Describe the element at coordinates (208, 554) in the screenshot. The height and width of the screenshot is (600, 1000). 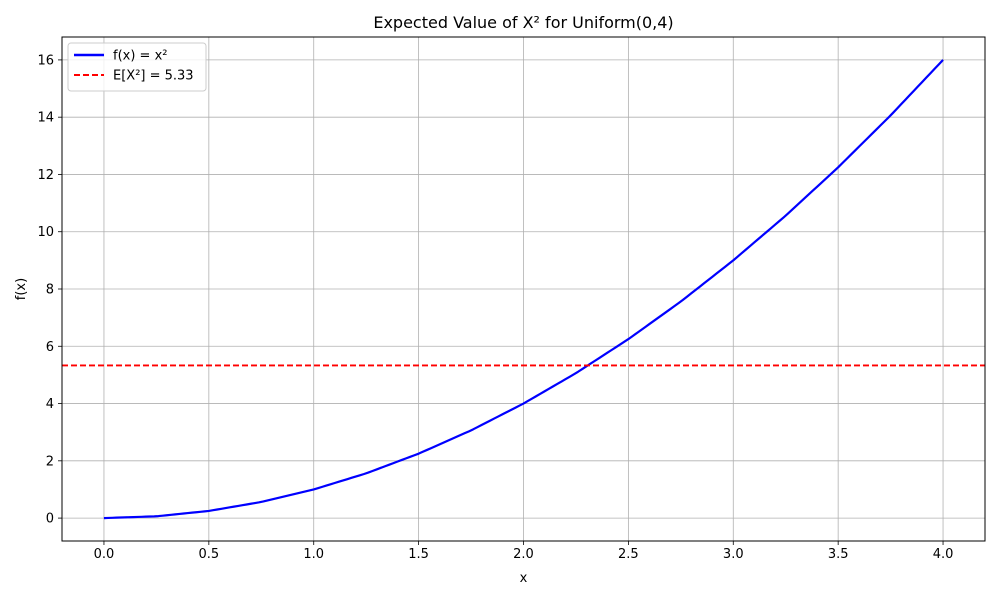
I see `x-tick-label: 0.5` at that location.